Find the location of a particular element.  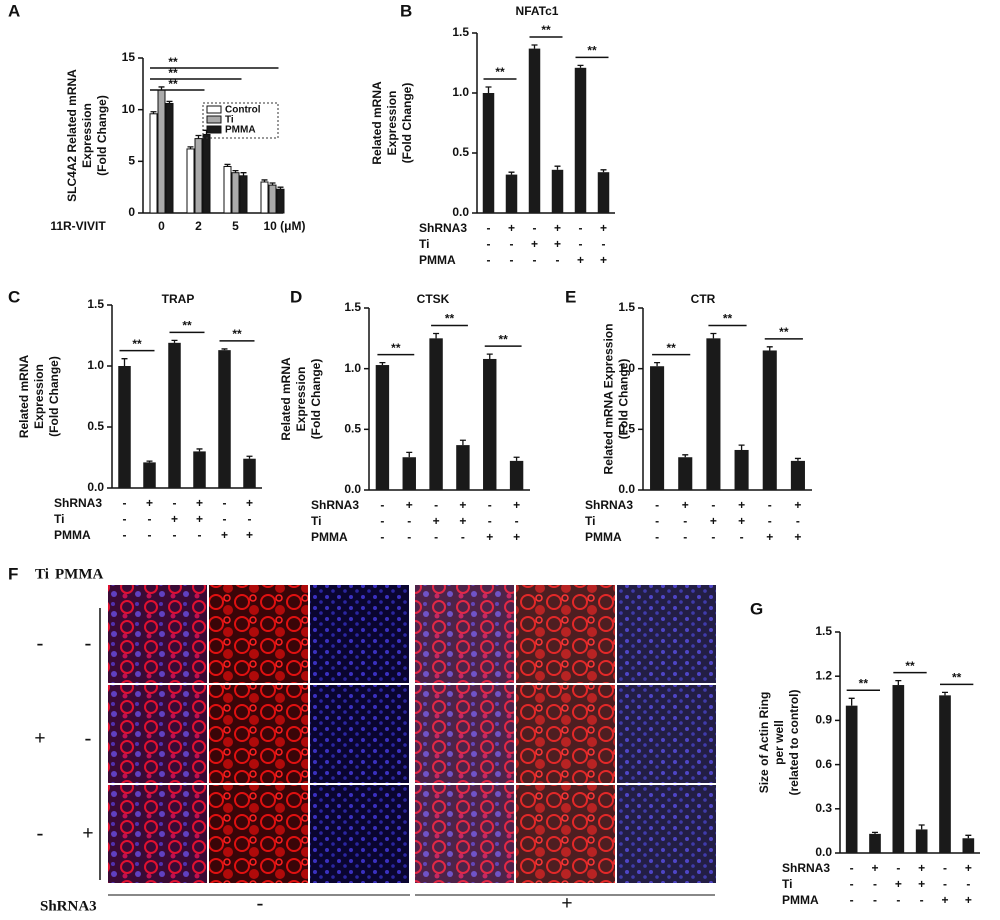

panel-label: B is located at coordinates (406, 10).